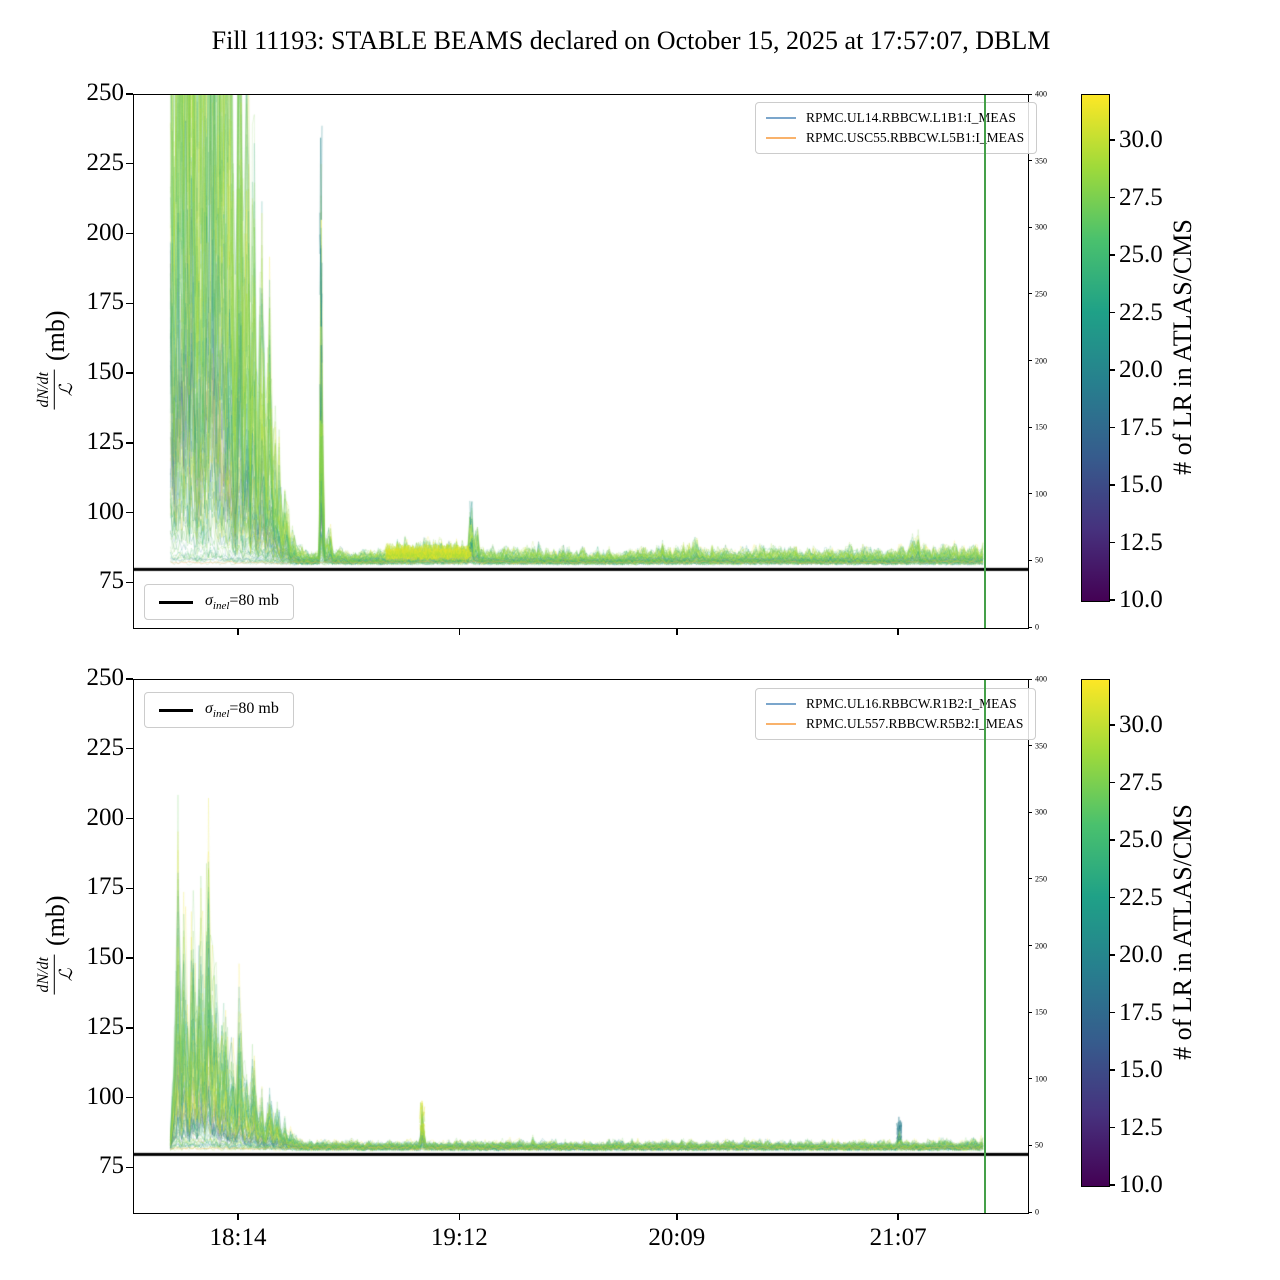  I want to click on y-tick-label: 225, so click(105, 747).